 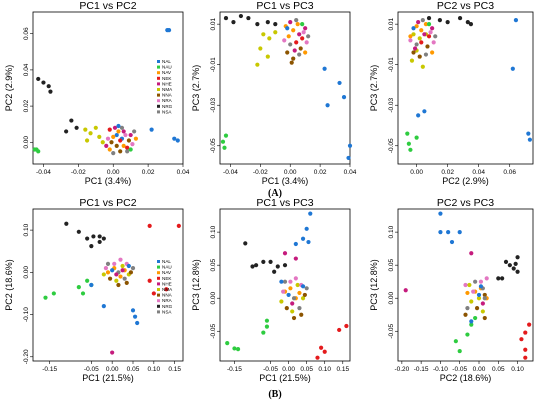 I want to click on legend-swatch-nma, so click(x=158, y=289).